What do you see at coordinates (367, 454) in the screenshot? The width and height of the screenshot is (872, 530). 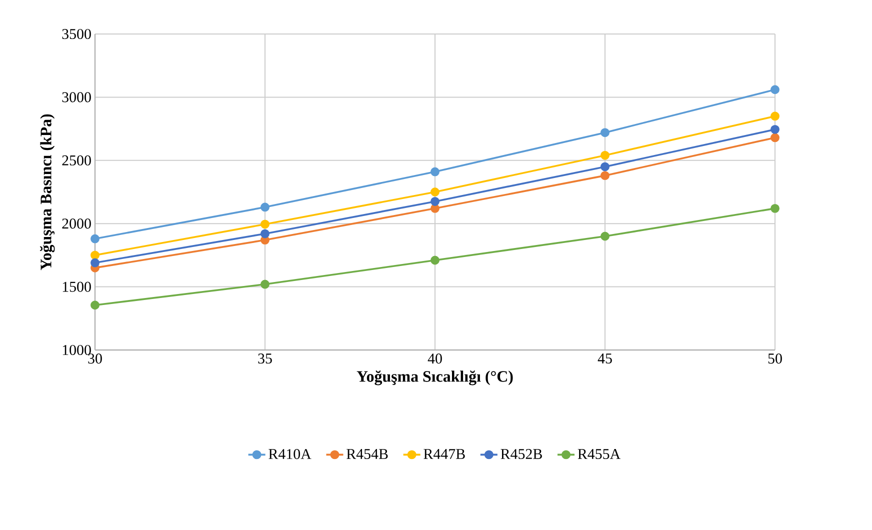 I see `legend-label: R454B` at bounding box center [367, 454].